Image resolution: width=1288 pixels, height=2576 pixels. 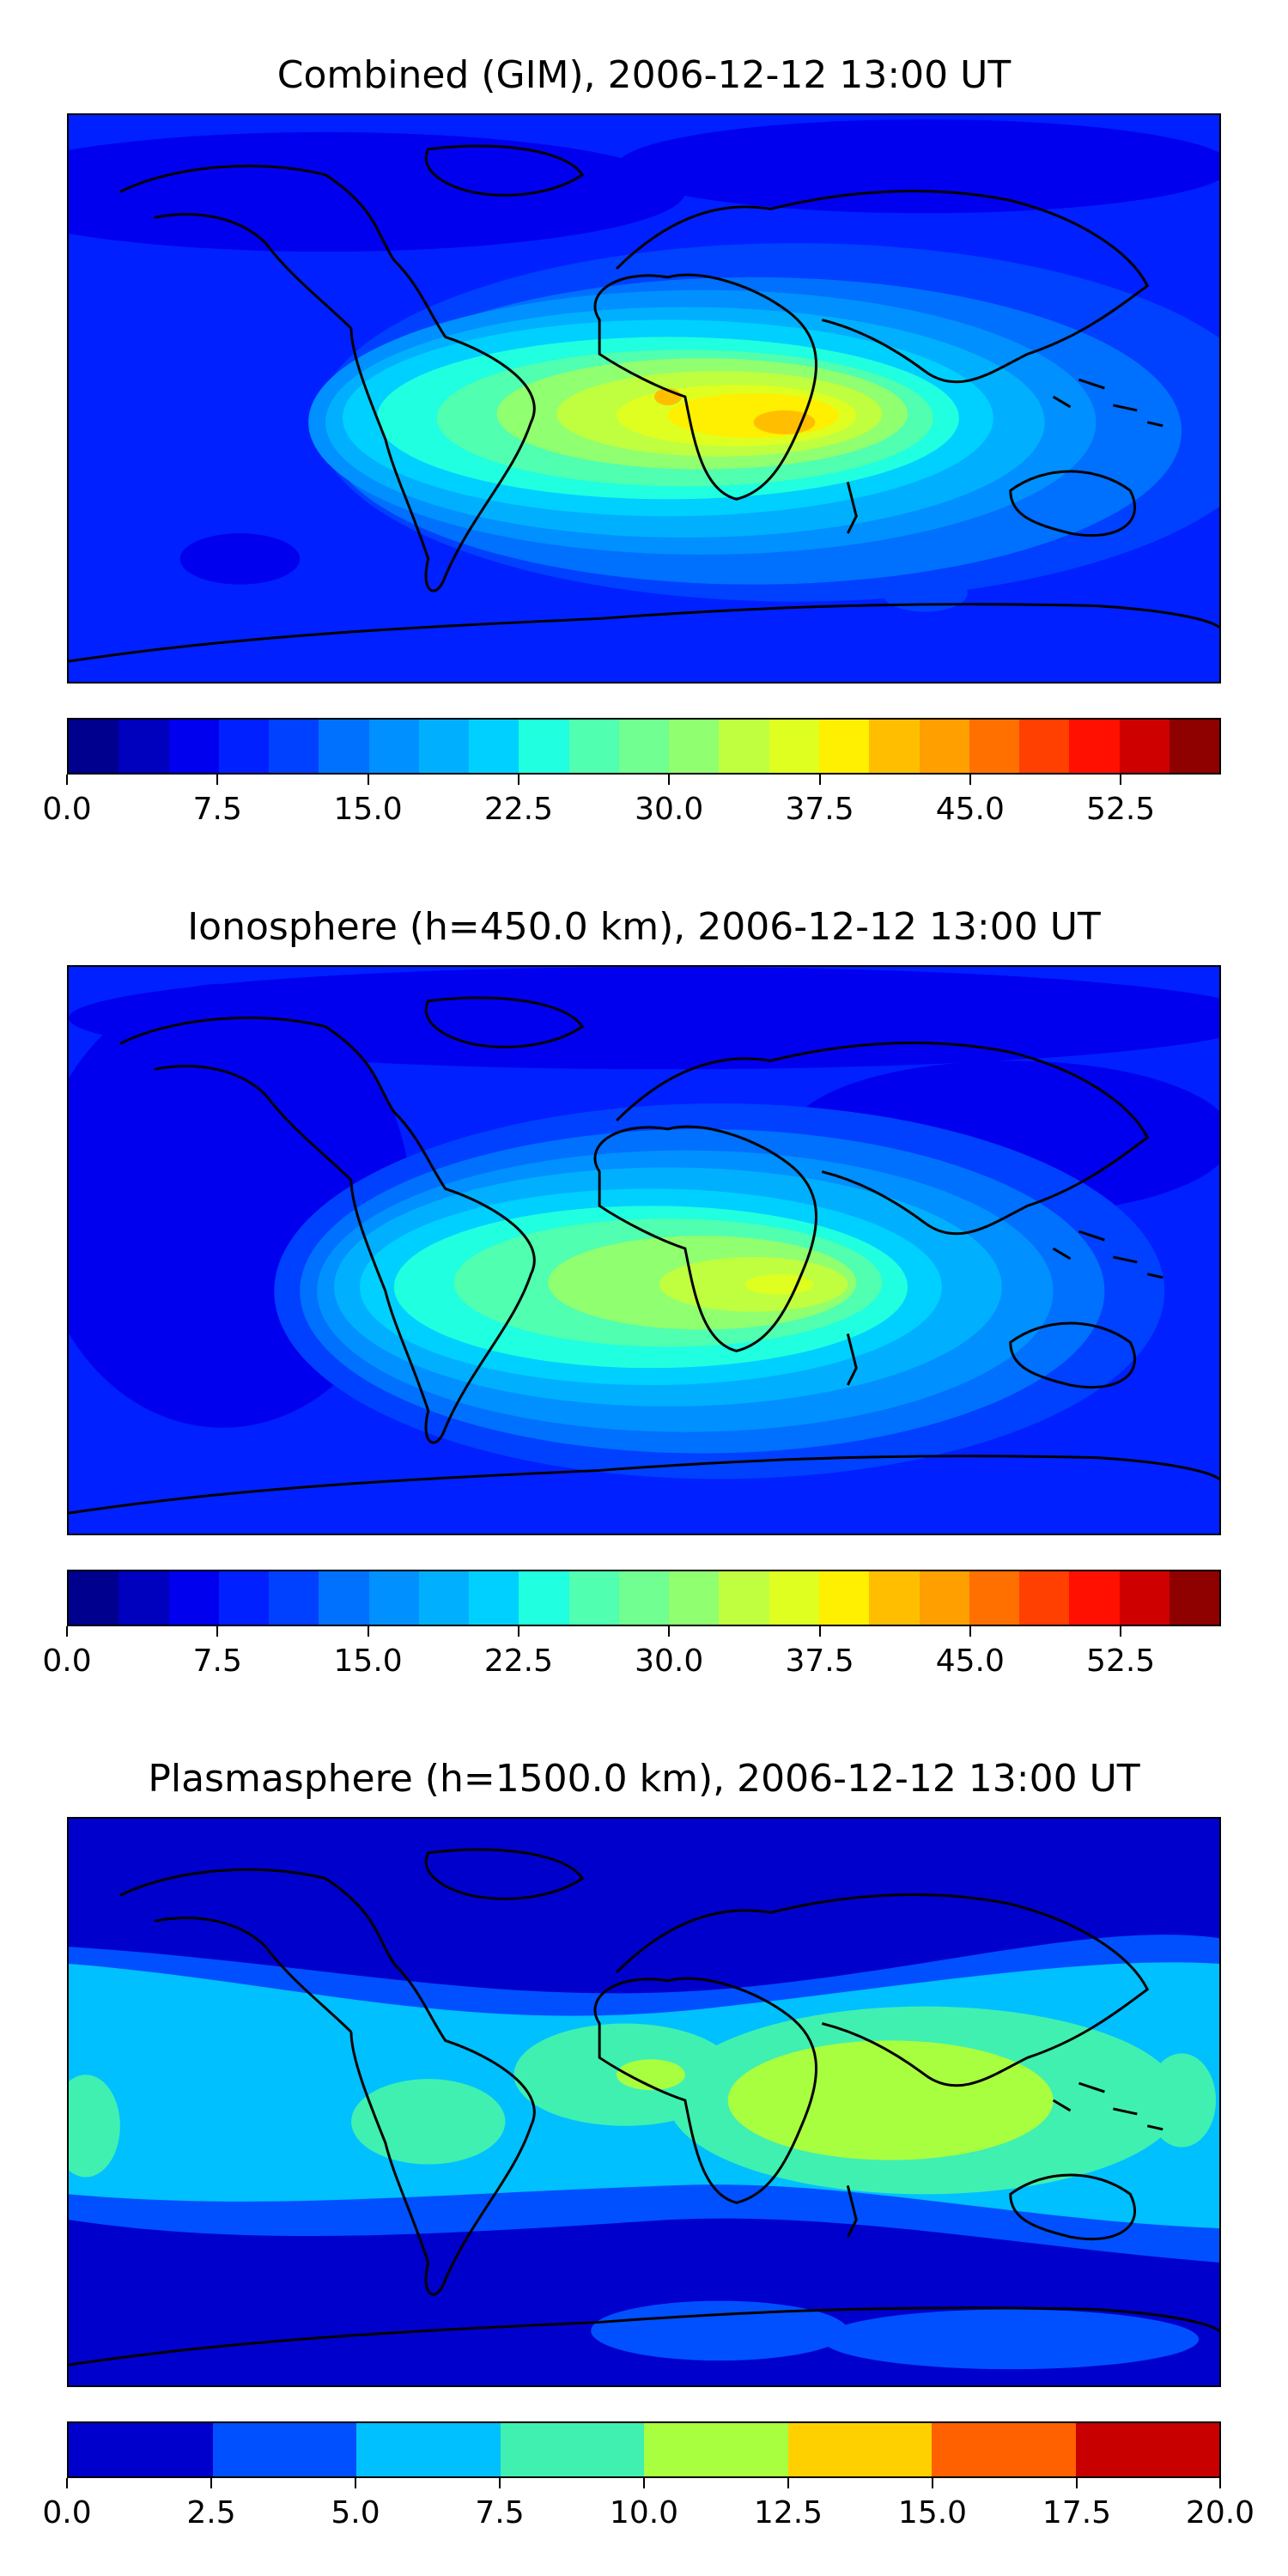 I want to click on colorbar-tick-label: 17.5, so click(x=1077, y=2513).